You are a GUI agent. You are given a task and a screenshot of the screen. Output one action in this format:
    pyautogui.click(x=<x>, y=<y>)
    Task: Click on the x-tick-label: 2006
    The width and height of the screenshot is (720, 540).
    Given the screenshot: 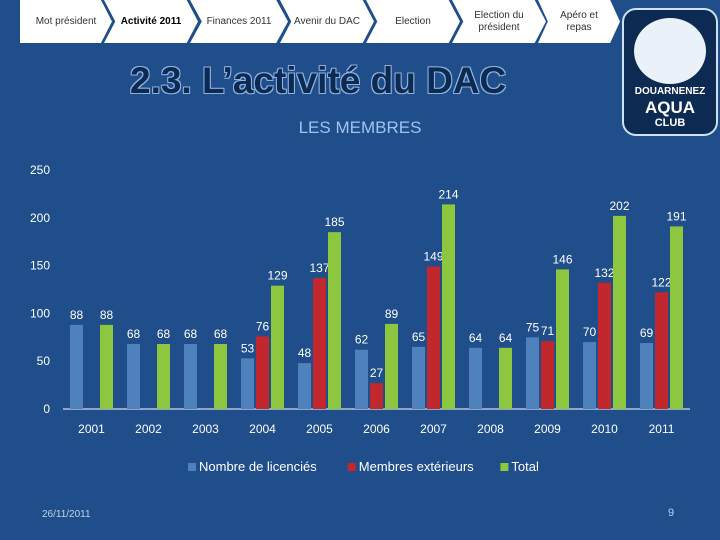 What is the action you would take?
    pyautogui.click(x=376, y=429)
    